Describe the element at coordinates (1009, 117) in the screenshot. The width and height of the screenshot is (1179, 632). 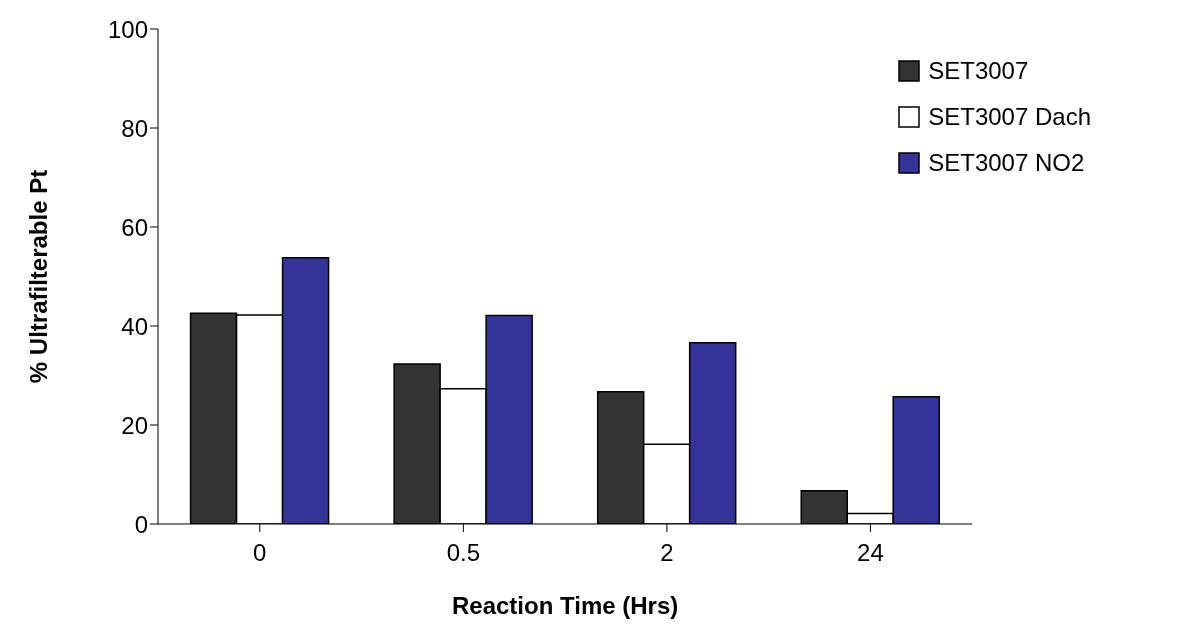
I see `legend-label: SET3007 Dach` at that location.